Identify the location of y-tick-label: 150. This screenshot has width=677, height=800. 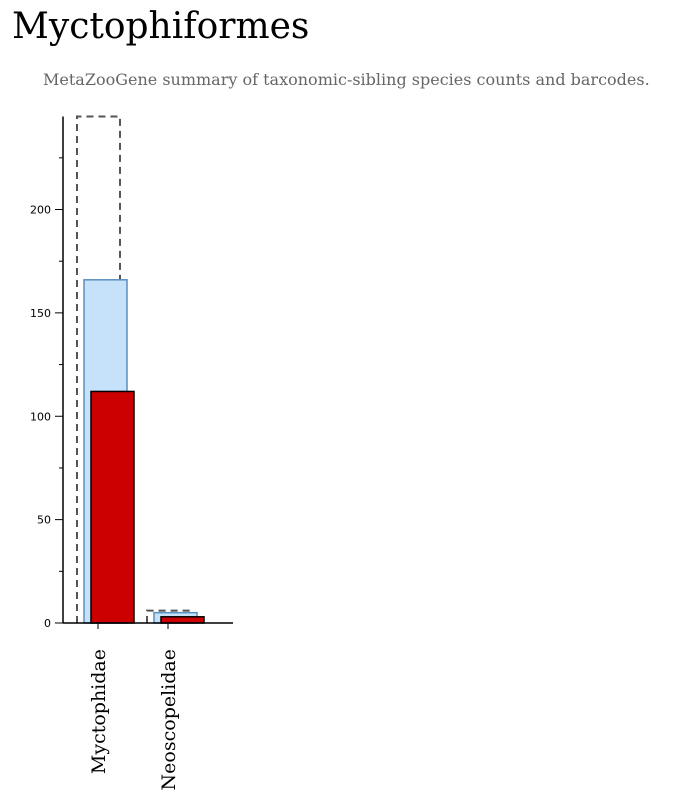
(40, 313).